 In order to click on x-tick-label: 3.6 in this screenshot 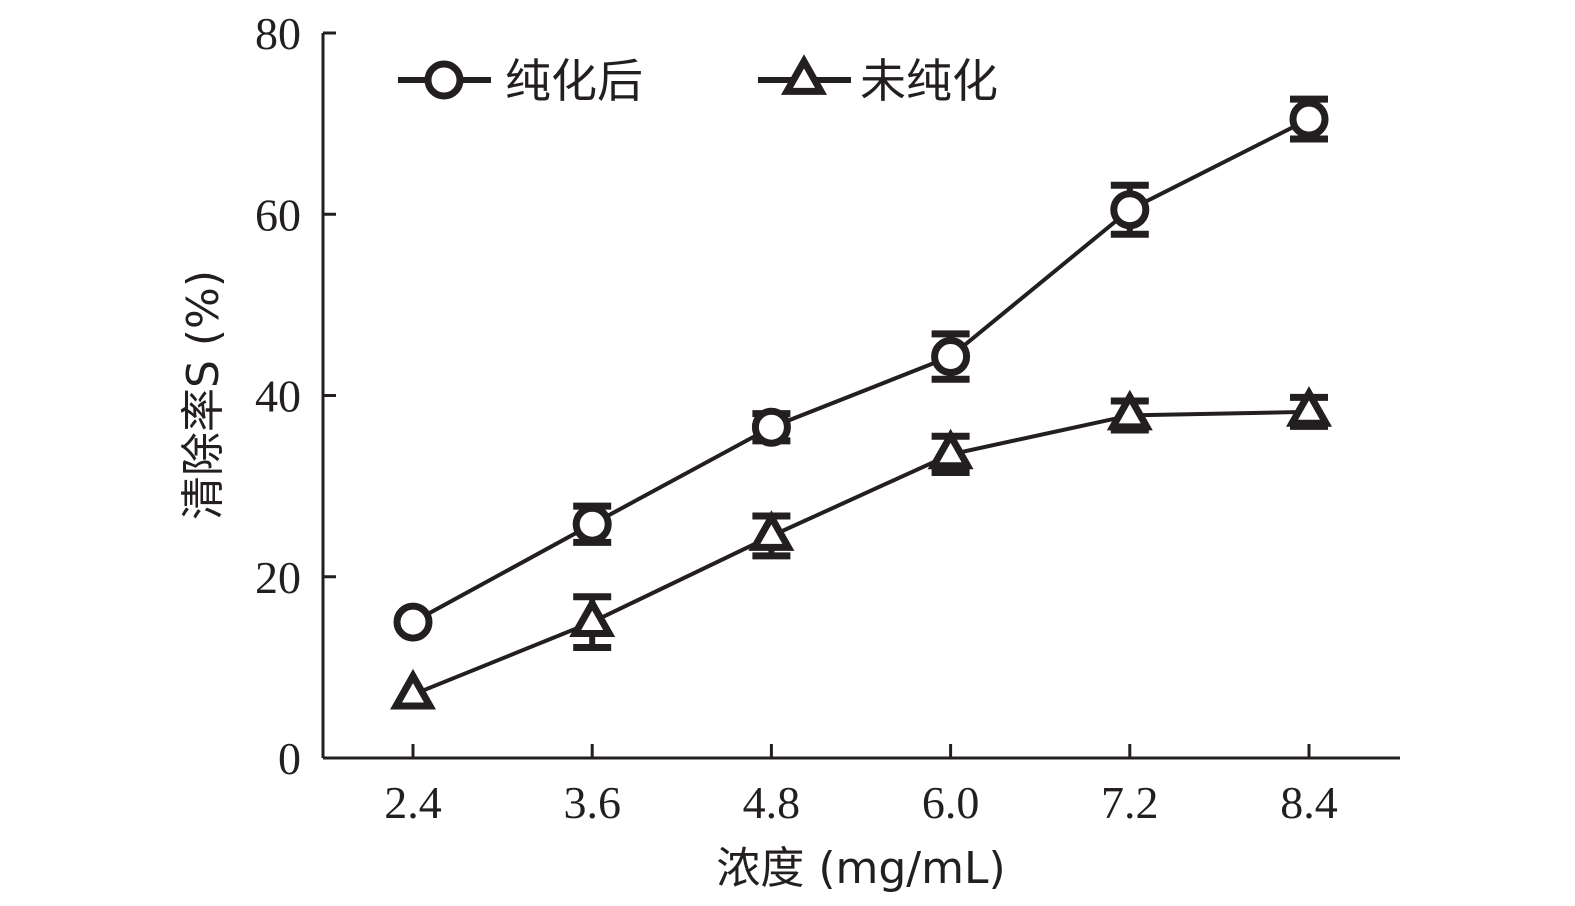, I will do `click(592, 802)`.